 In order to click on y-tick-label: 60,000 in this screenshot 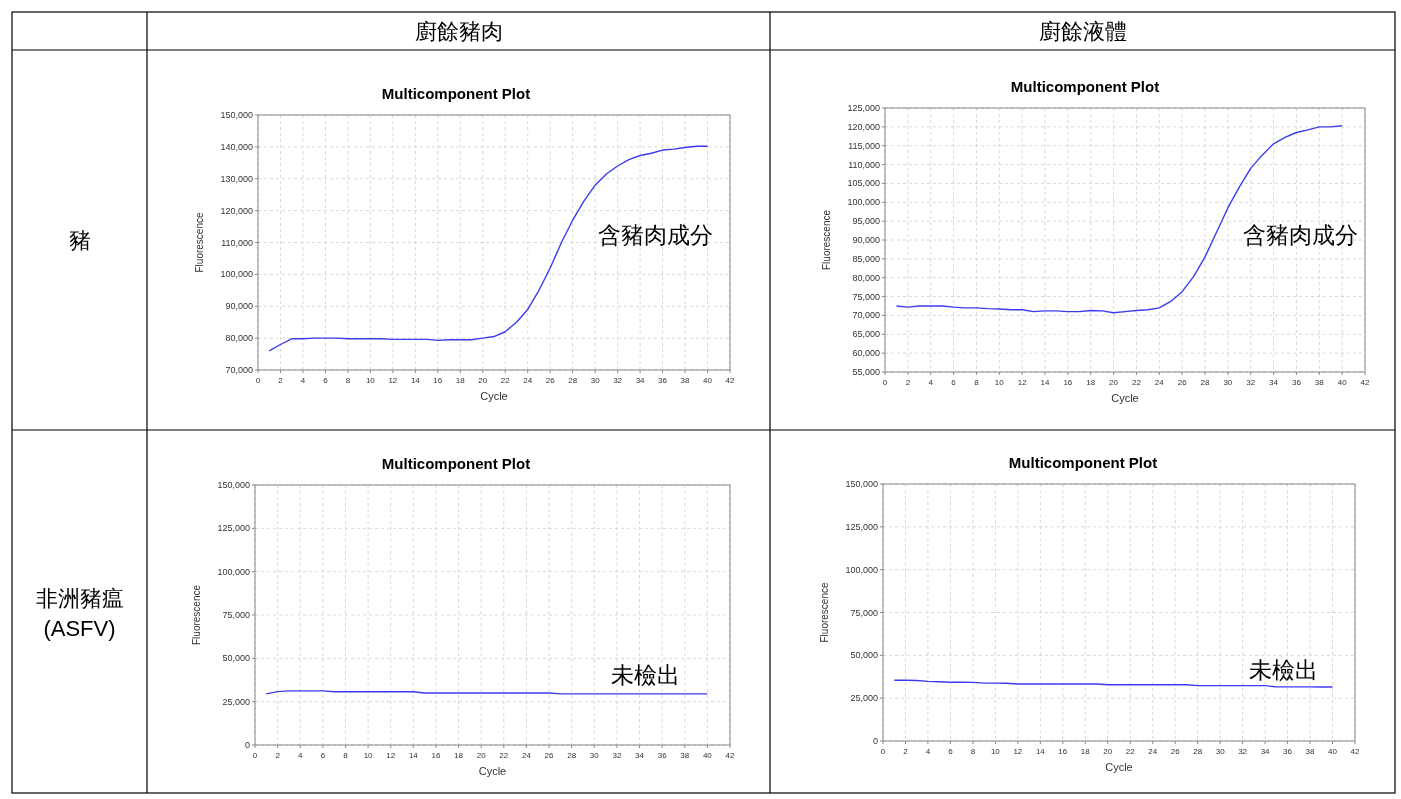, I will do `click(866, 353)`.